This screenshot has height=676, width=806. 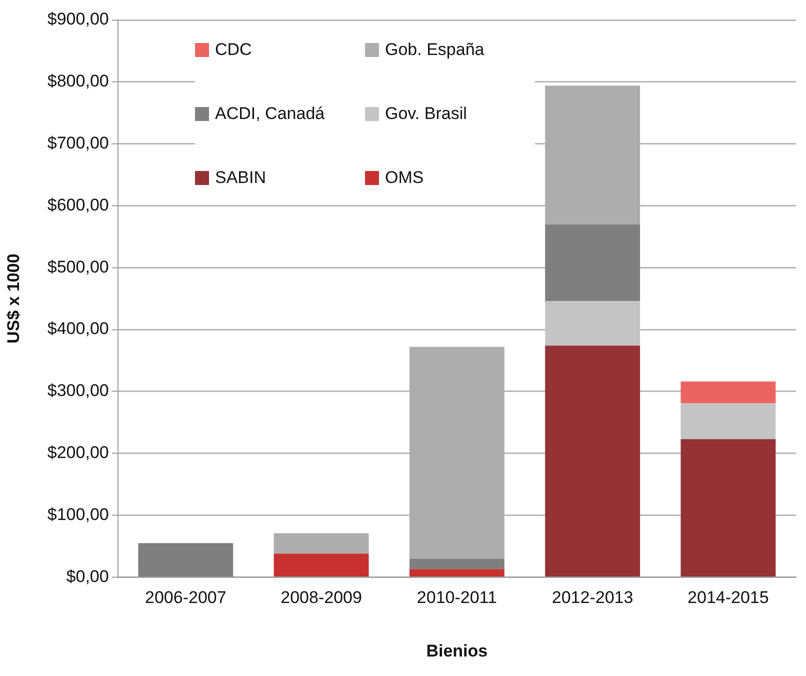 What do you see at coordinates (457, 650) in the screenshot?
I see `x-axis-title: Bienios` at bounding box center [457, 650].